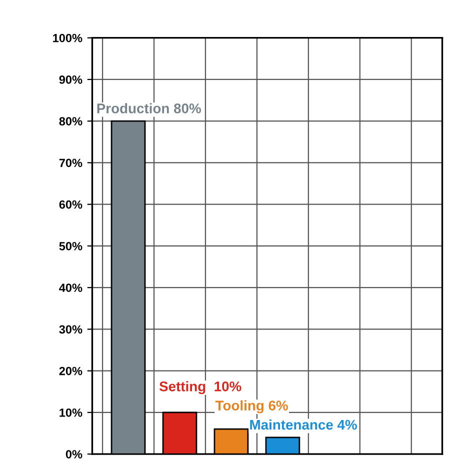 This screenshot has height=473, width=473. What do you see at coordinates (70, 288) in the screenshot?
I see `y-tick-label: 40%` at bounding box center [70, 288].